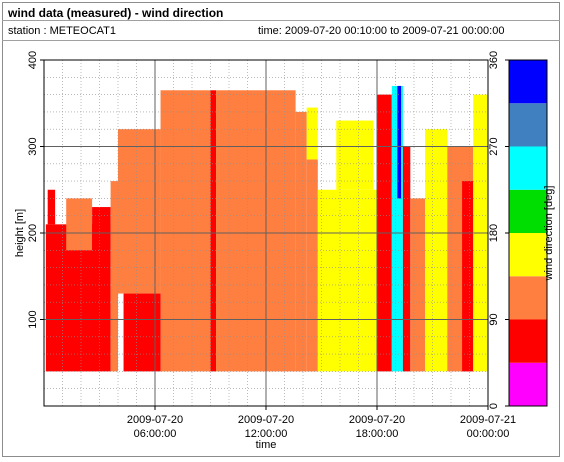 This screenshot has height=462, width=564. What do you see at coordinates (33, 233) in the screenshot?
I see `y-tick-label: 200` at bounding box center [33, 233].